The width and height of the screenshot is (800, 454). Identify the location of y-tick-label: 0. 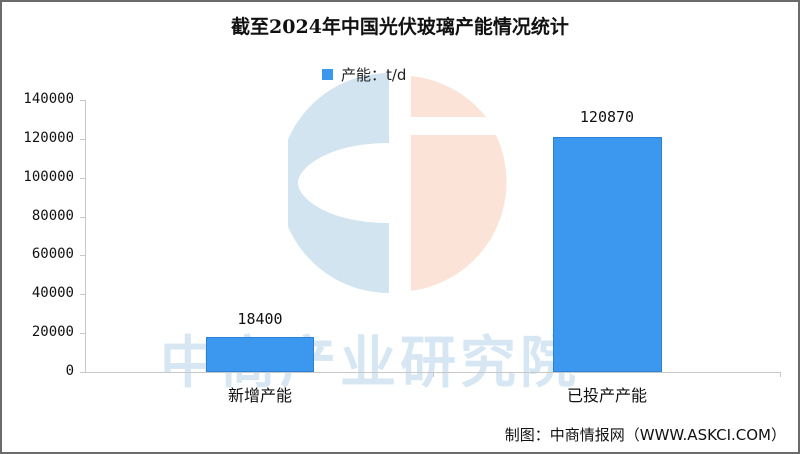
(69, 371).